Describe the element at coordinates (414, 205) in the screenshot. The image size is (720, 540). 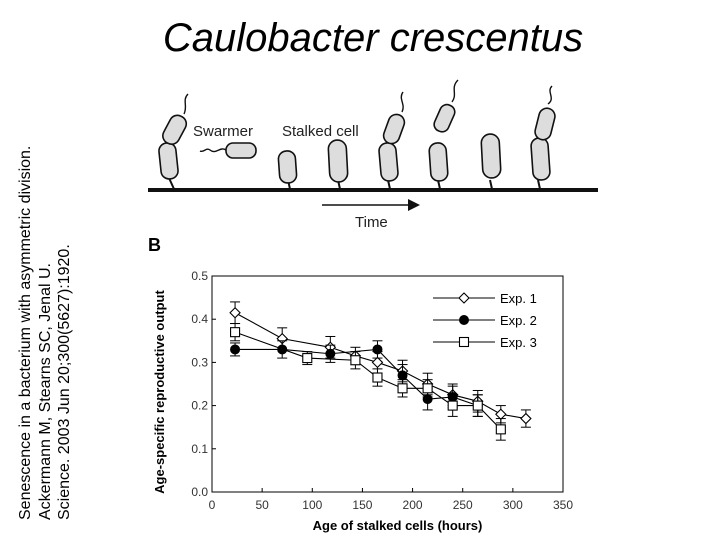
I see `time-arrow-head` at that location.